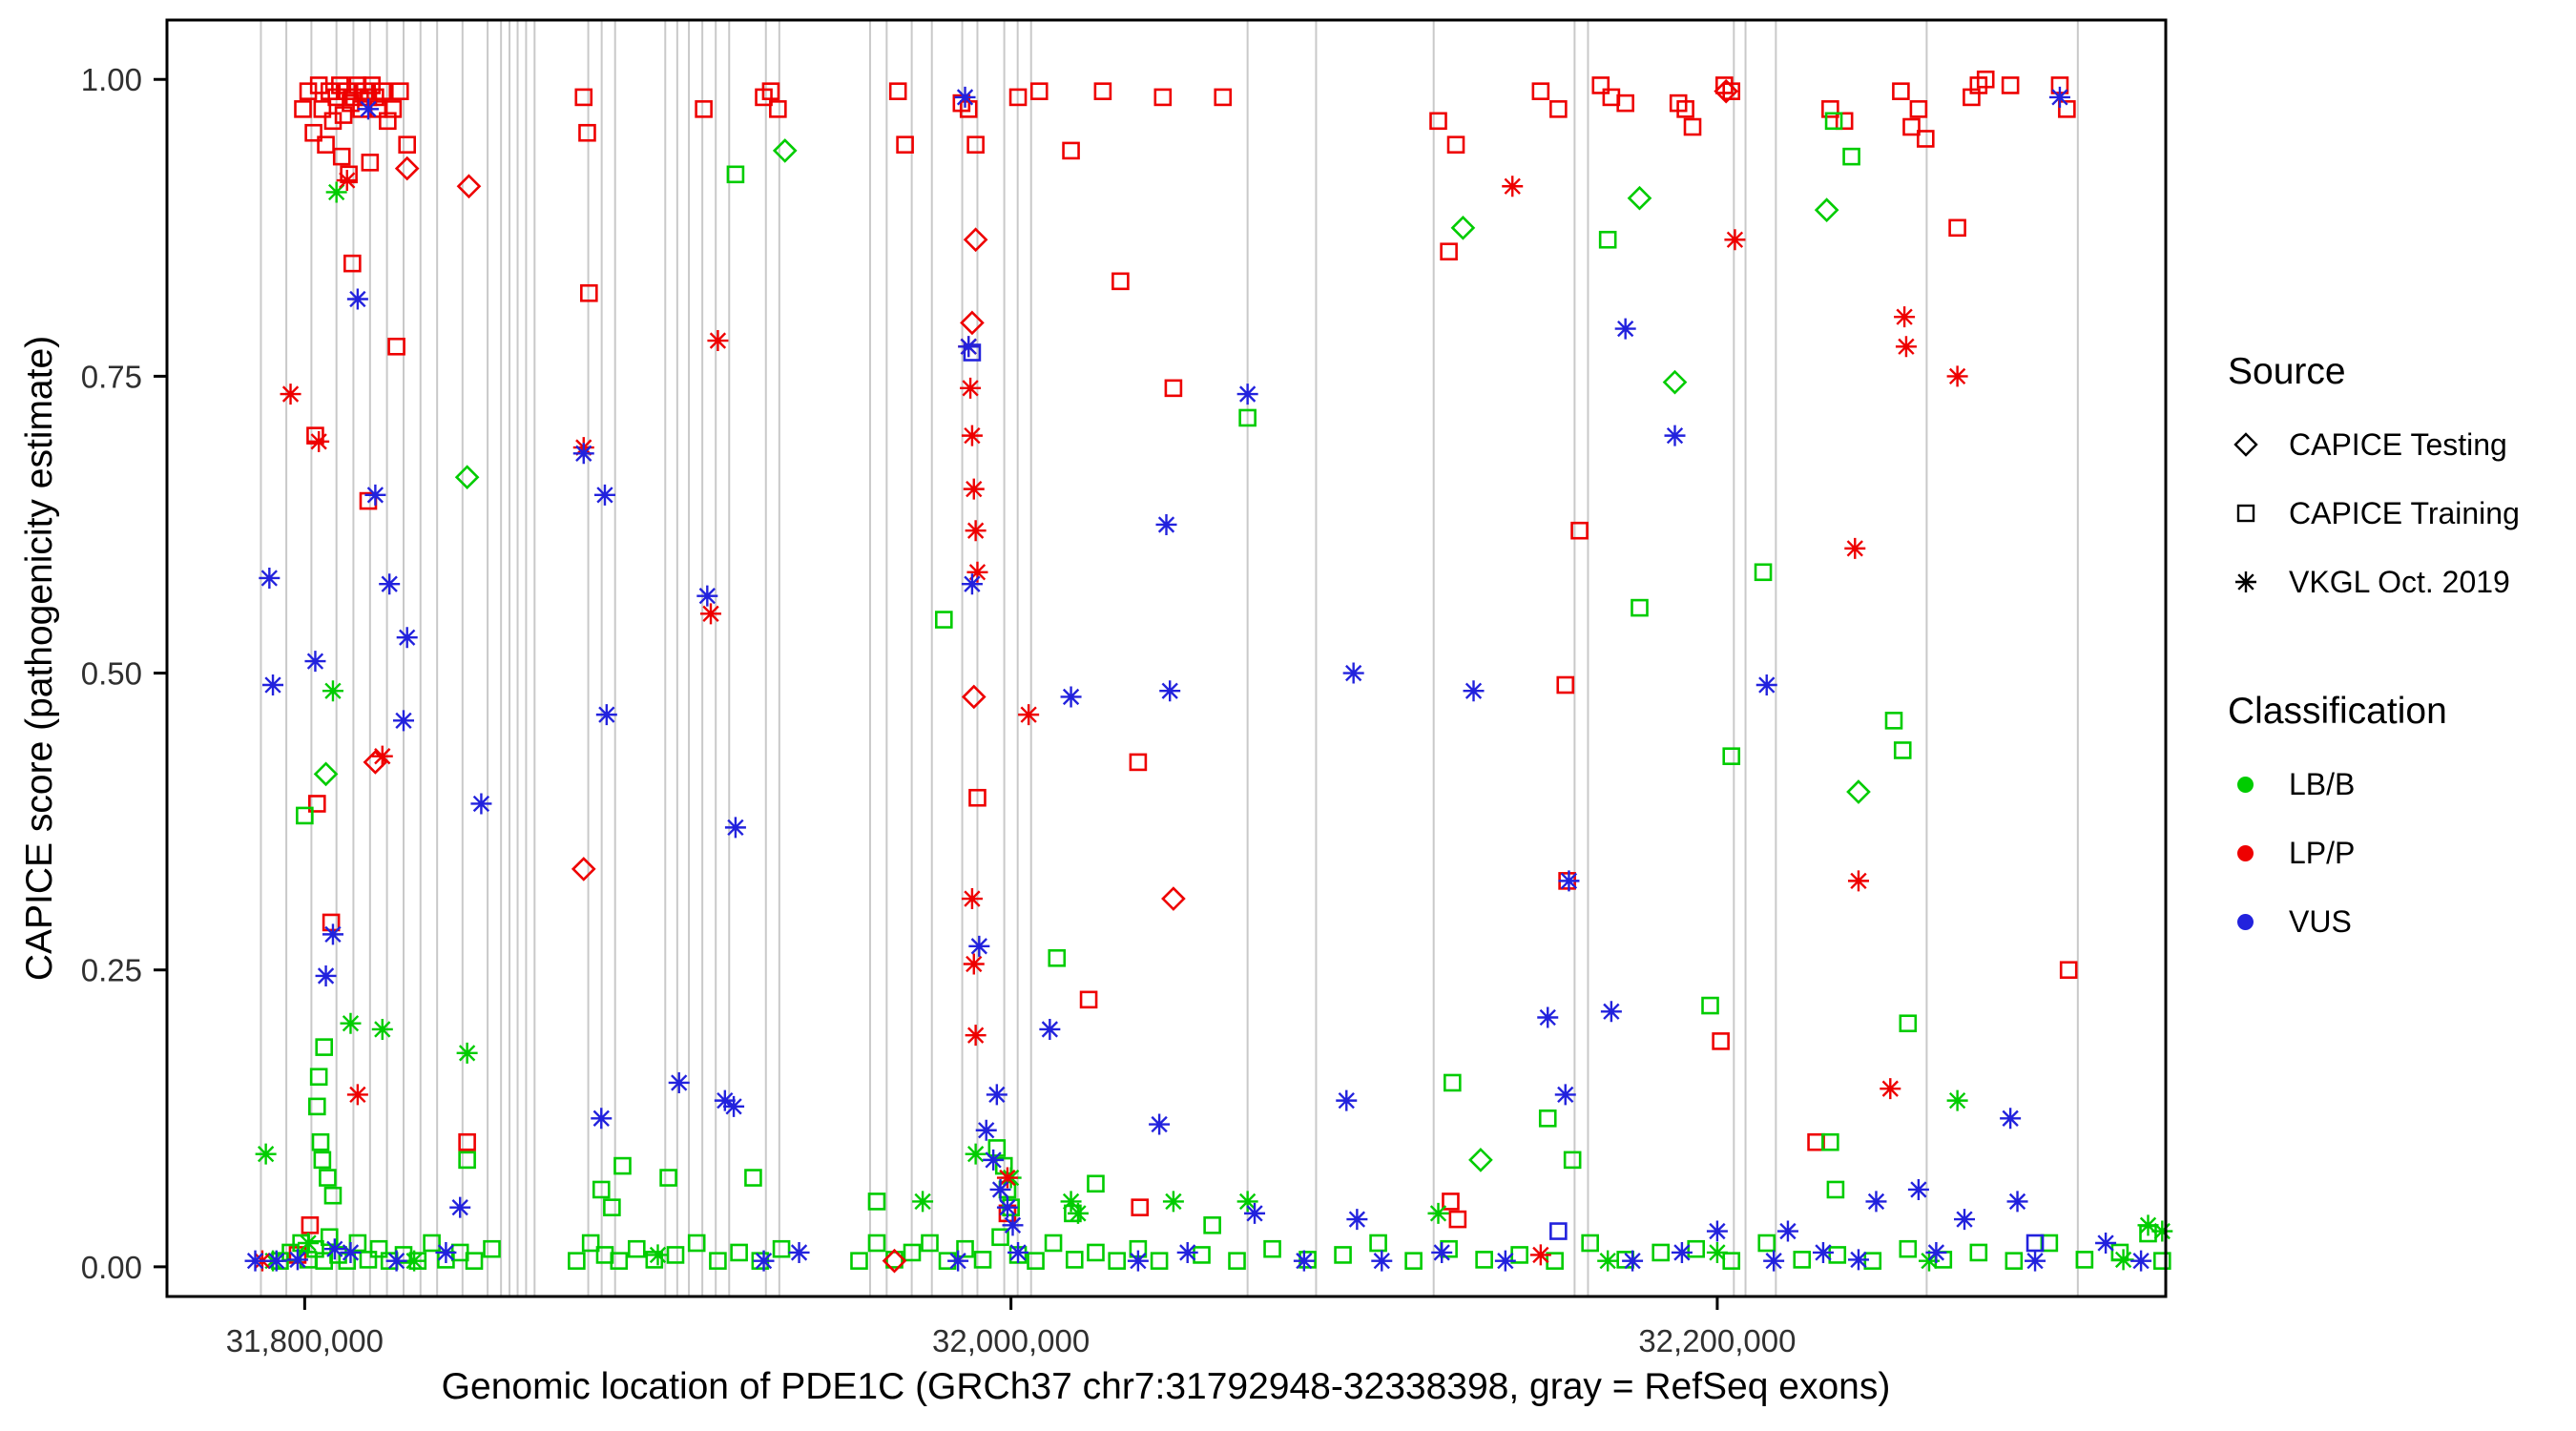 This screenshot has height=1431, width=2576. Describe the element at coordinates (111, 1267) in the screenshot. I see `y-tick-label: 0.00` at that location.